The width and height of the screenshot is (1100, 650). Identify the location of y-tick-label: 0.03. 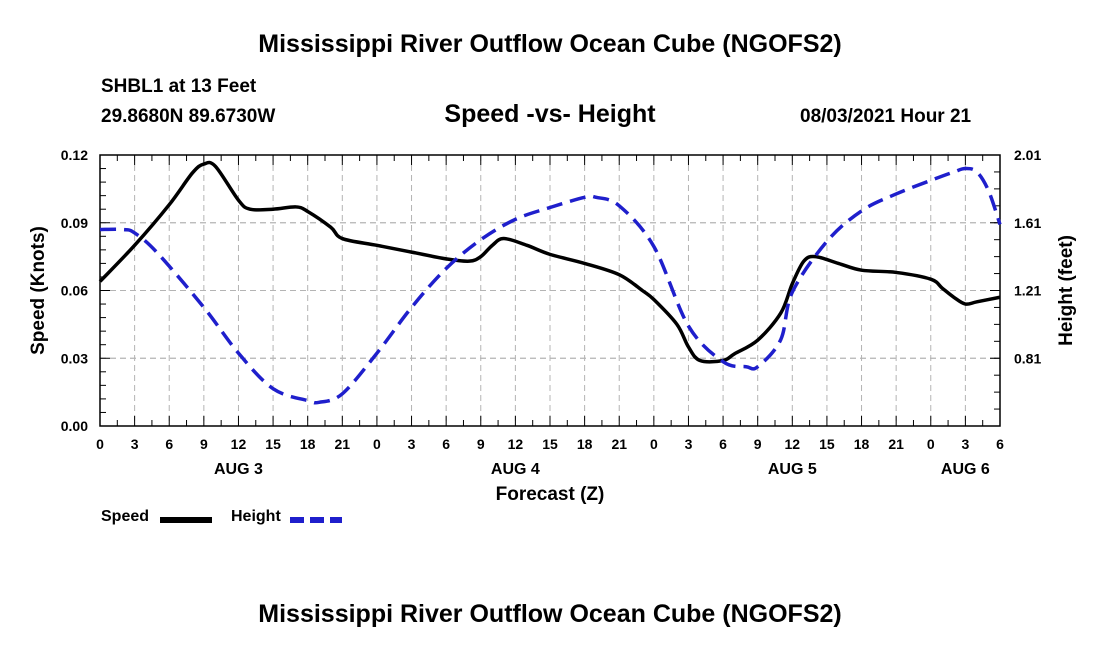
(74, 358).